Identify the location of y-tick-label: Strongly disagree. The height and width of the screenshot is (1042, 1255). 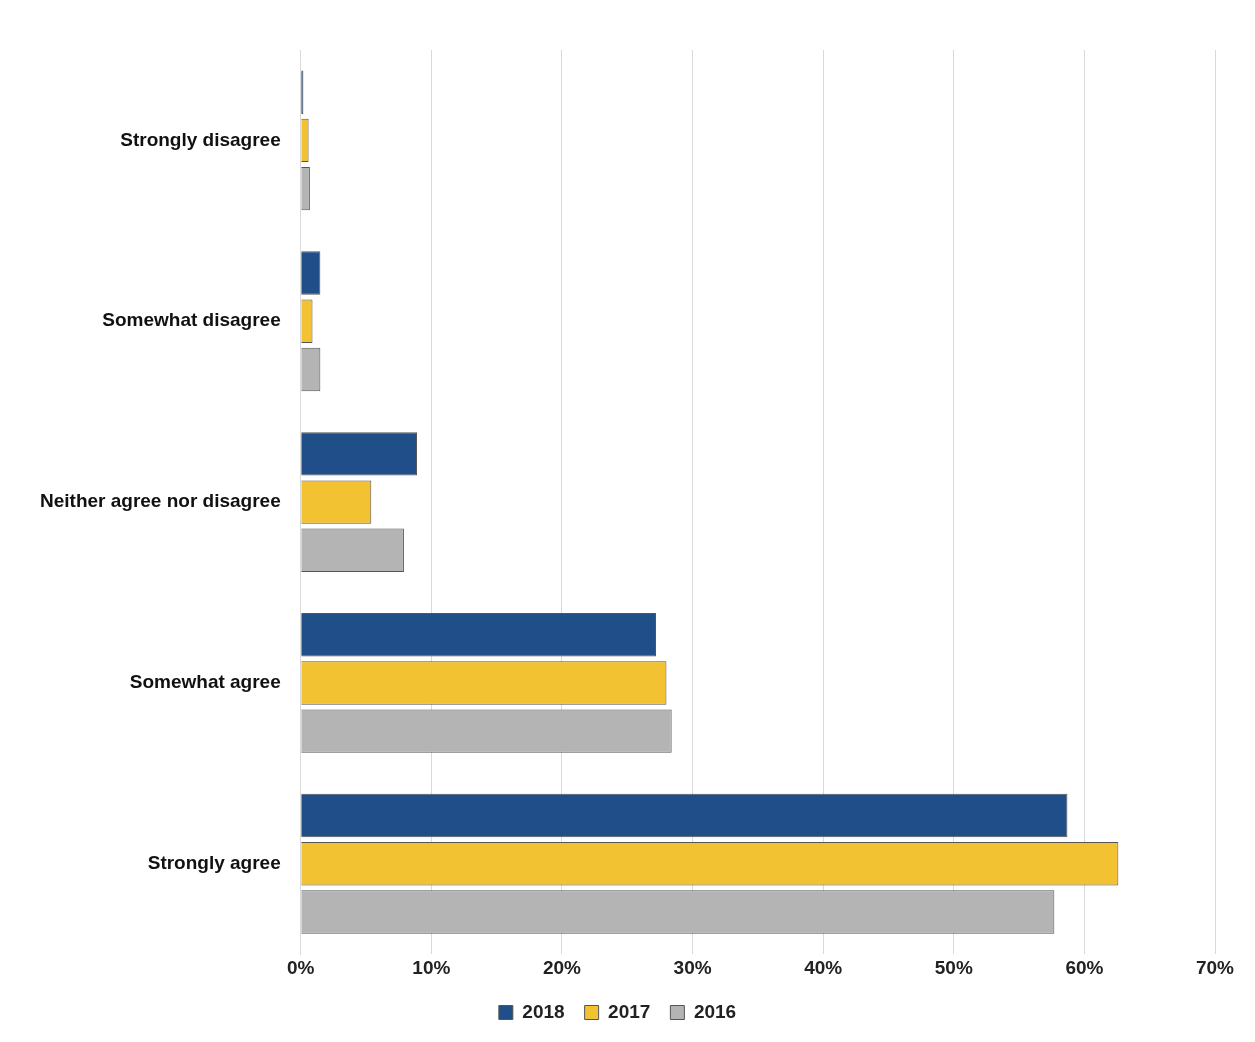
(200, 139).